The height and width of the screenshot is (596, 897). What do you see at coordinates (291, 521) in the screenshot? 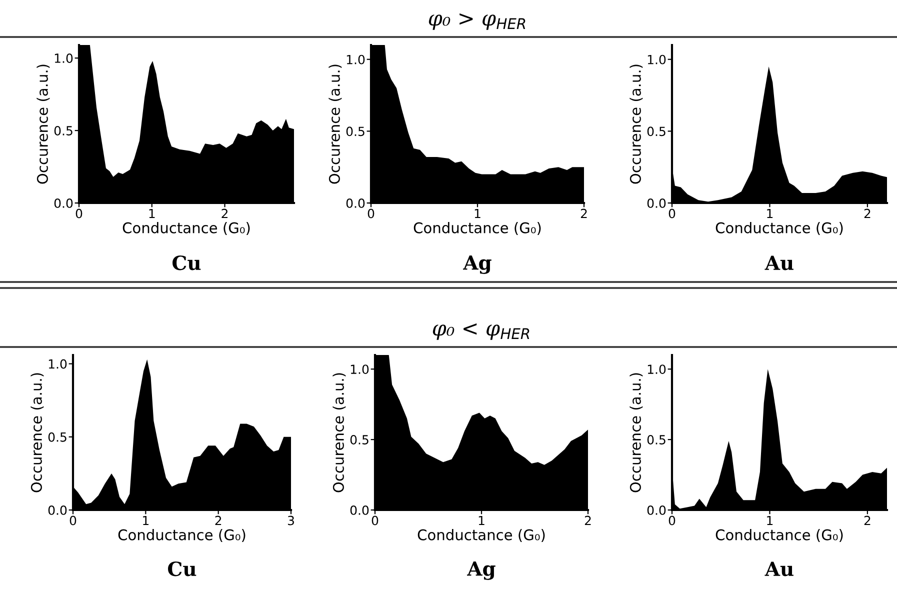
I see `x-tick-label: 3` at bounding box center [291, 521].